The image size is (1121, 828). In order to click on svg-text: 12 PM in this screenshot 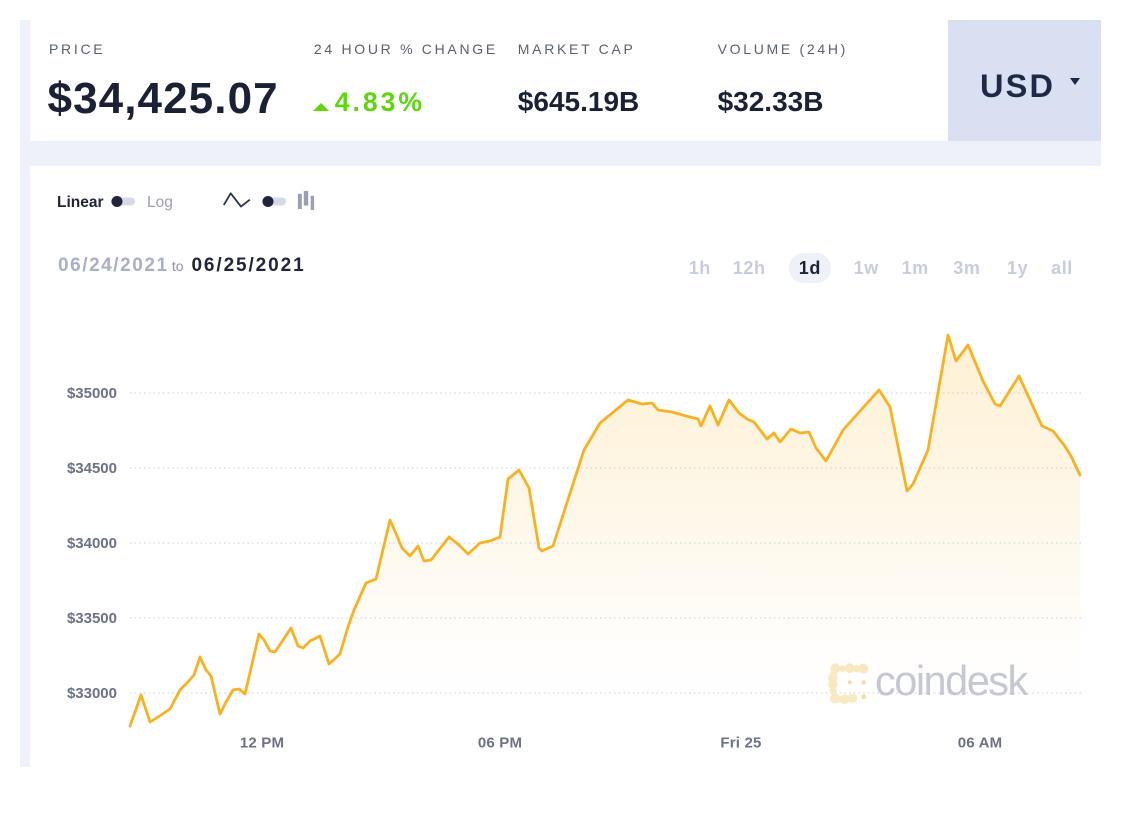, I will do `click(262, 743)`.